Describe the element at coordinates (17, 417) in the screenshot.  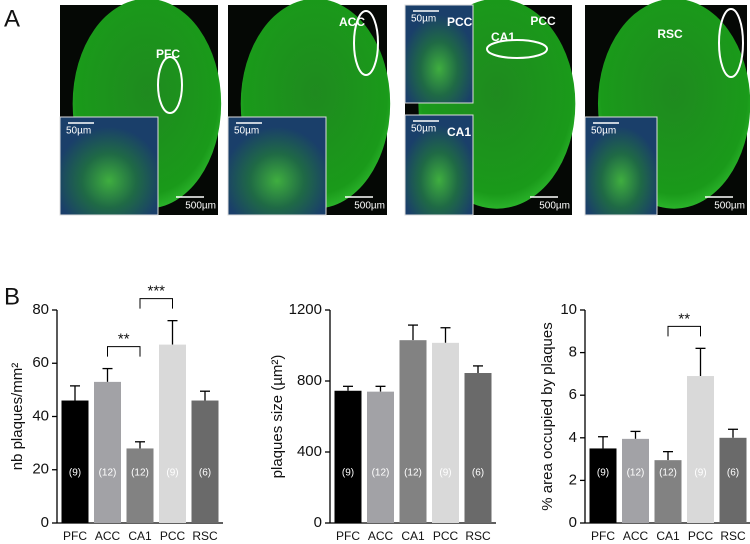
I see `y-axis-label: nb plaques/mm²` at that location.